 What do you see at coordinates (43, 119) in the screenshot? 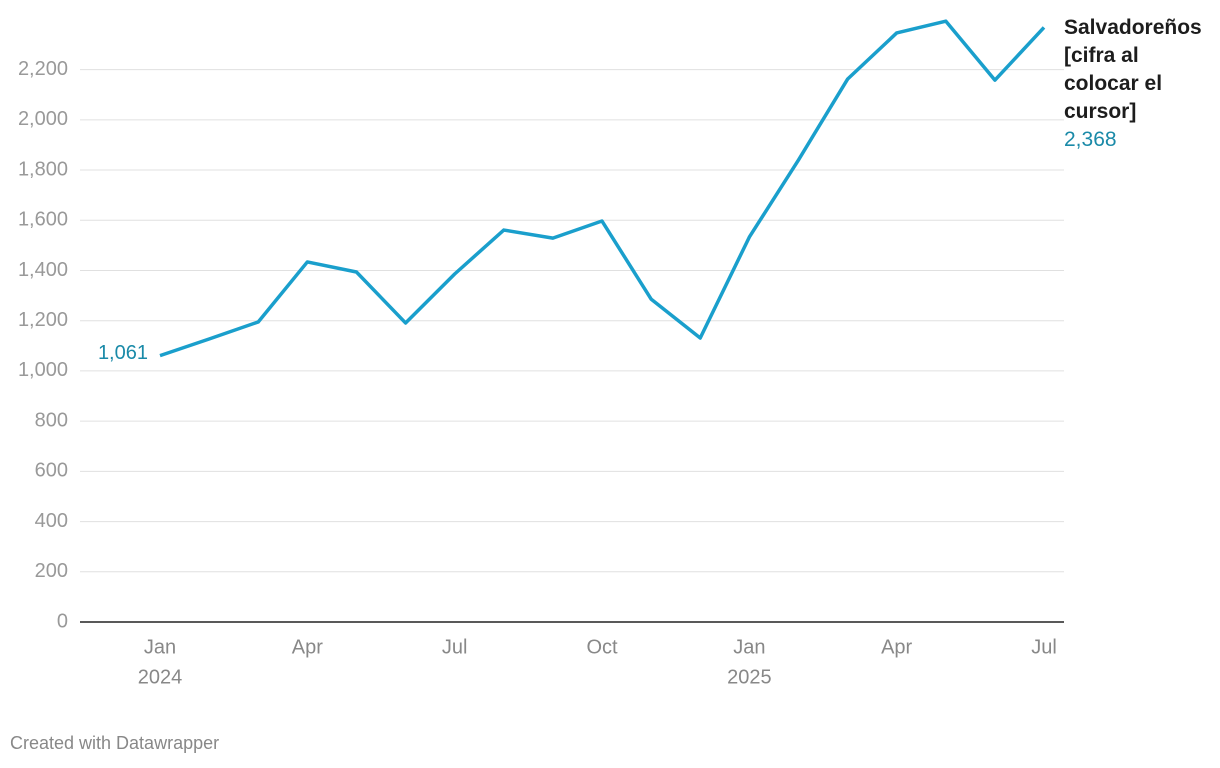
I see `y-tick-label: 2,000` at bounding box center [43, 119].